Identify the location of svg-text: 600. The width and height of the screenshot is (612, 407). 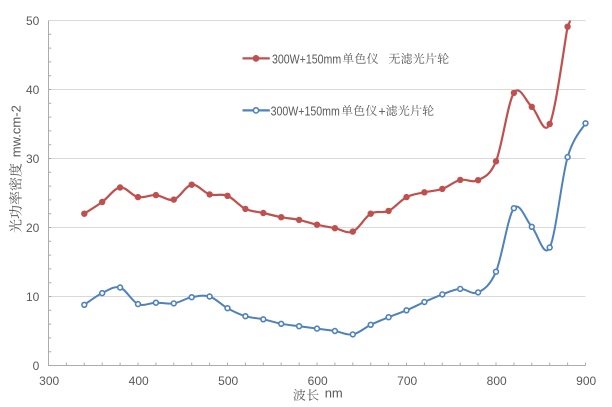
(318, 381).